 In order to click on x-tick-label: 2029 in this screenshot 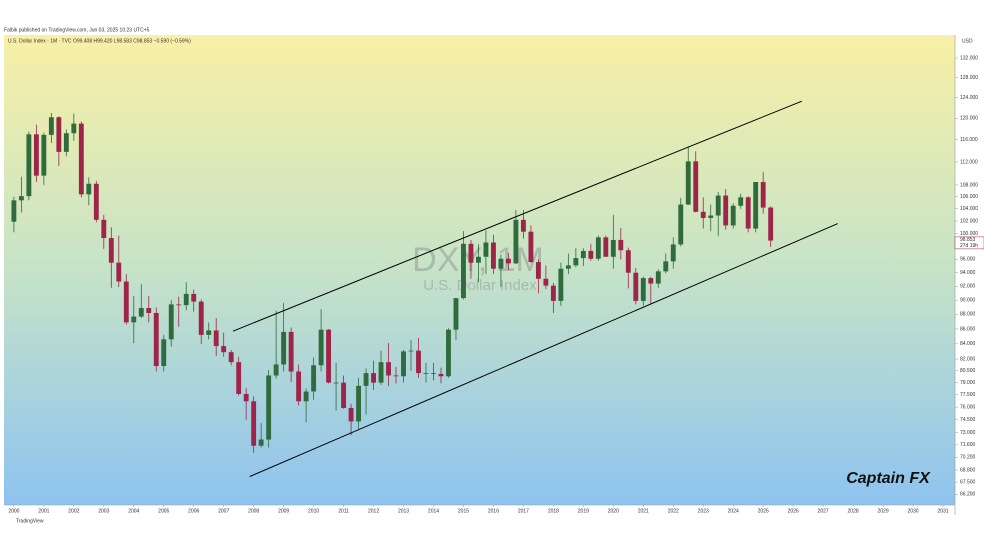, I will do `click(883, 511)`.